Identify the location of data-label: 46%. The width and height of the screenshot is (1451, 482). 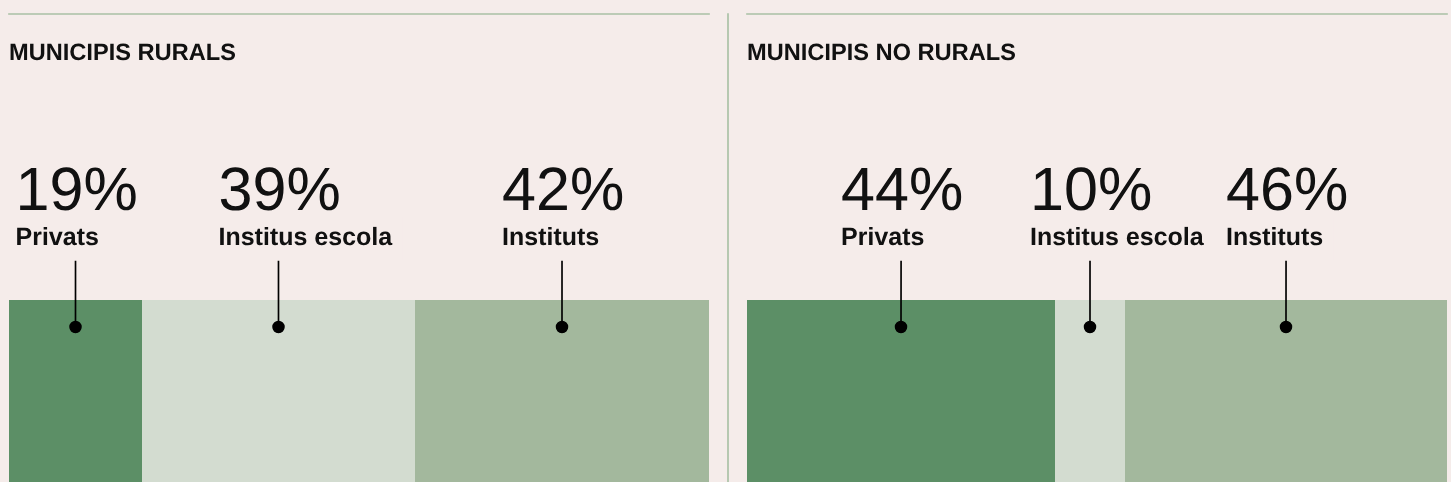
(1287, 189).